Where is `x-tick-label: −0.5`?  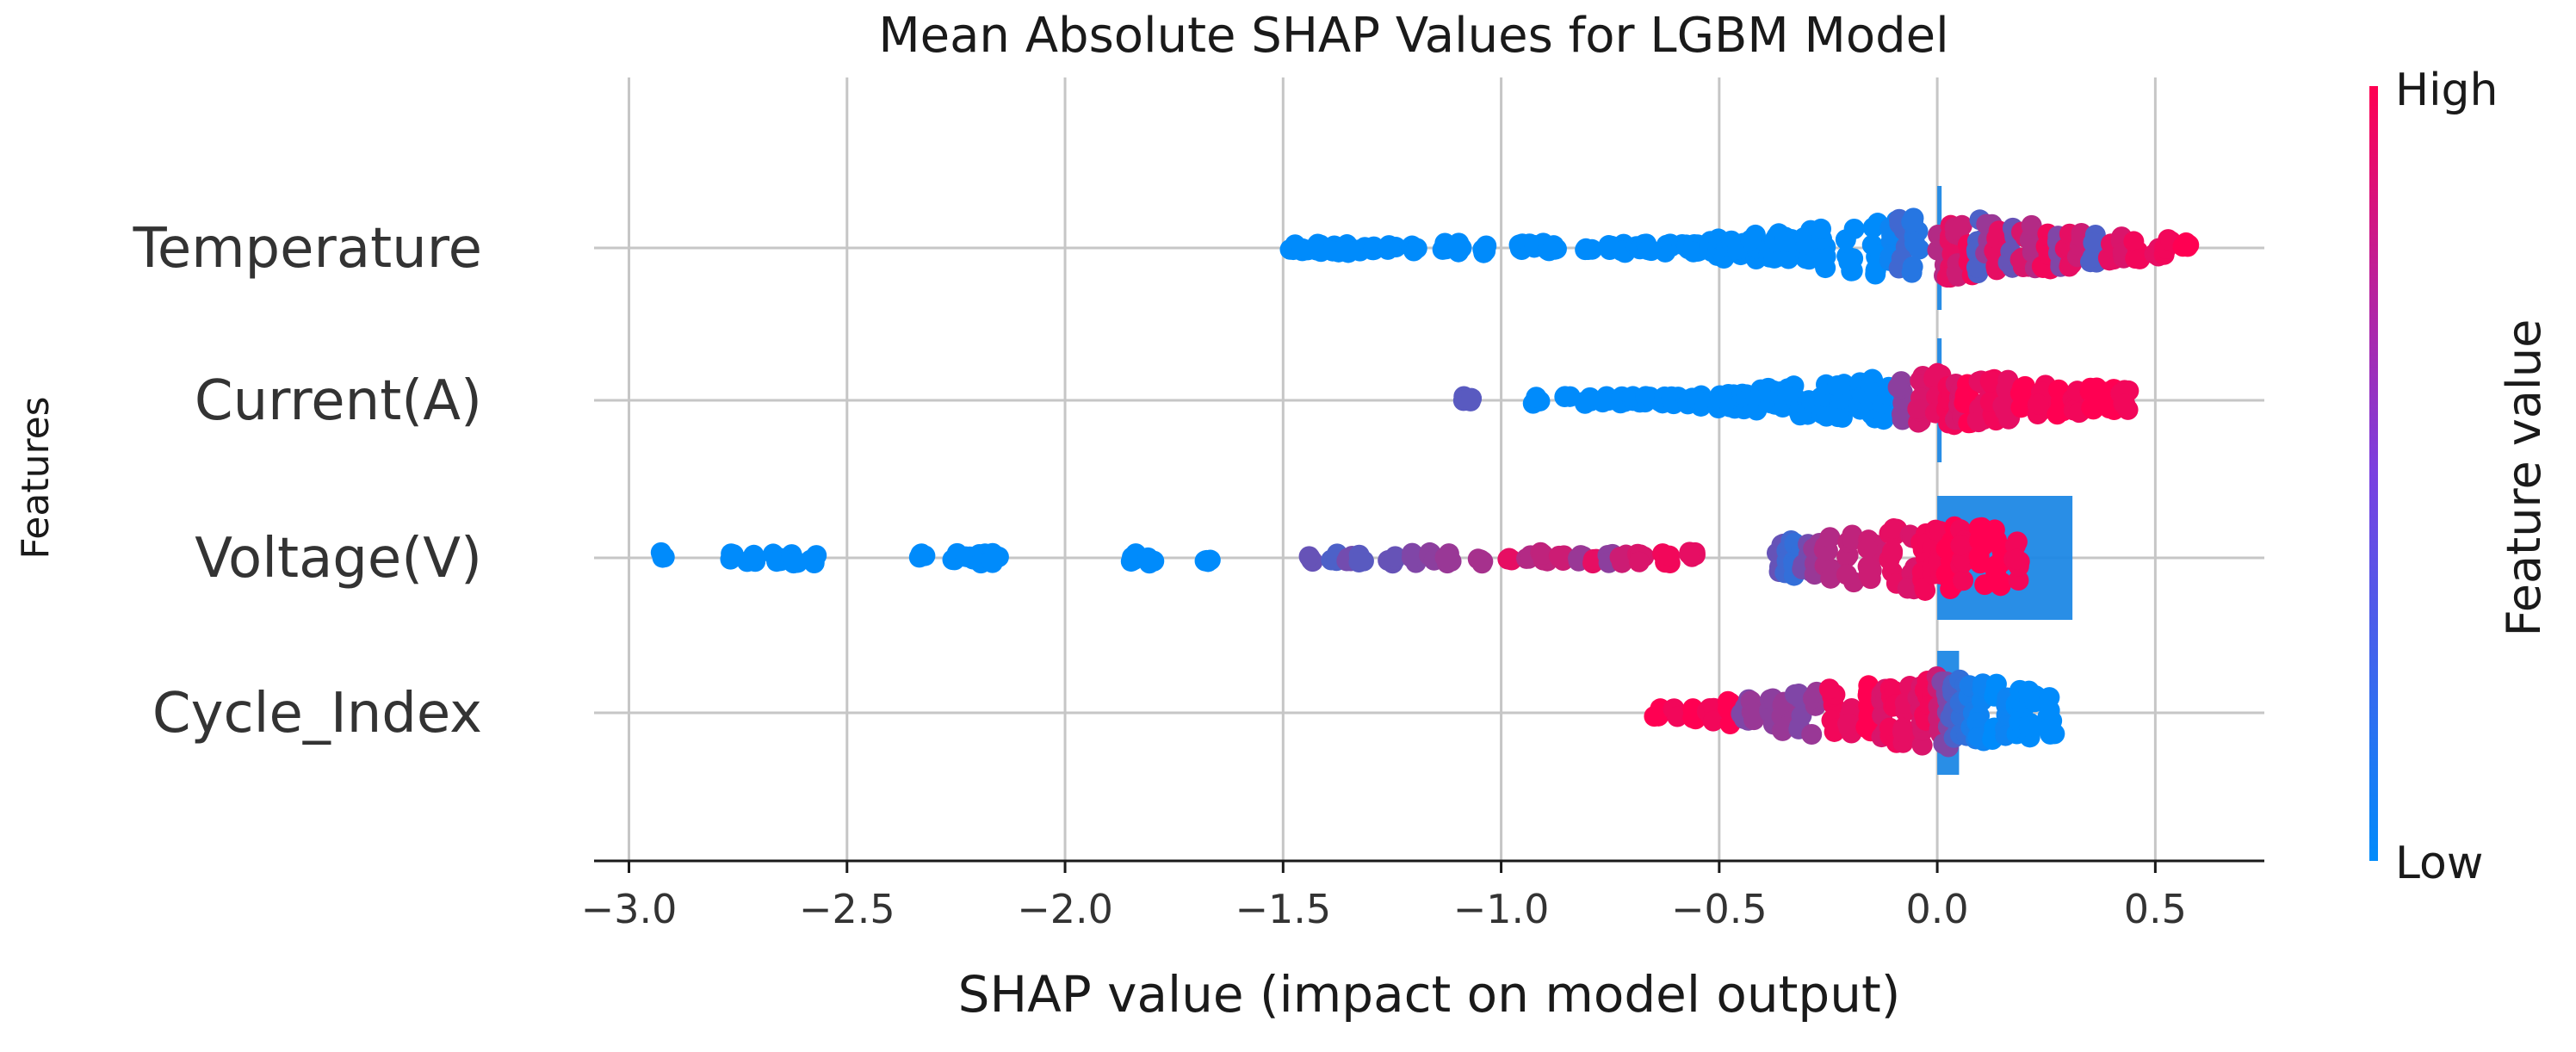
x-tick-label: −0.5 is located at coordinates (1719, 909).